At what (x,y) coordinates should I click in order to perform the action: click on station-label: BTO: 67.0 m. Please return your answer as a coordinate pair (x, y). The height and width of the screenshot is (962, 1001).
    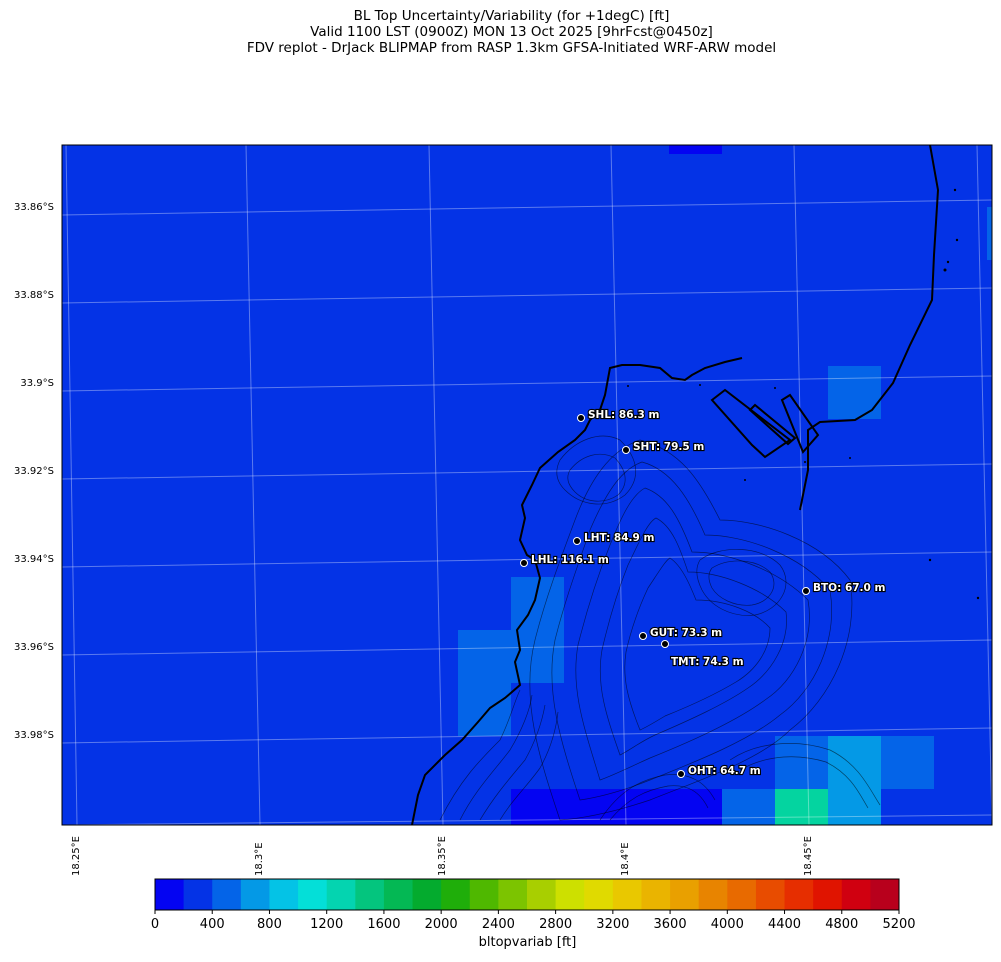
    Looking at the image, I should click on (849, 588).